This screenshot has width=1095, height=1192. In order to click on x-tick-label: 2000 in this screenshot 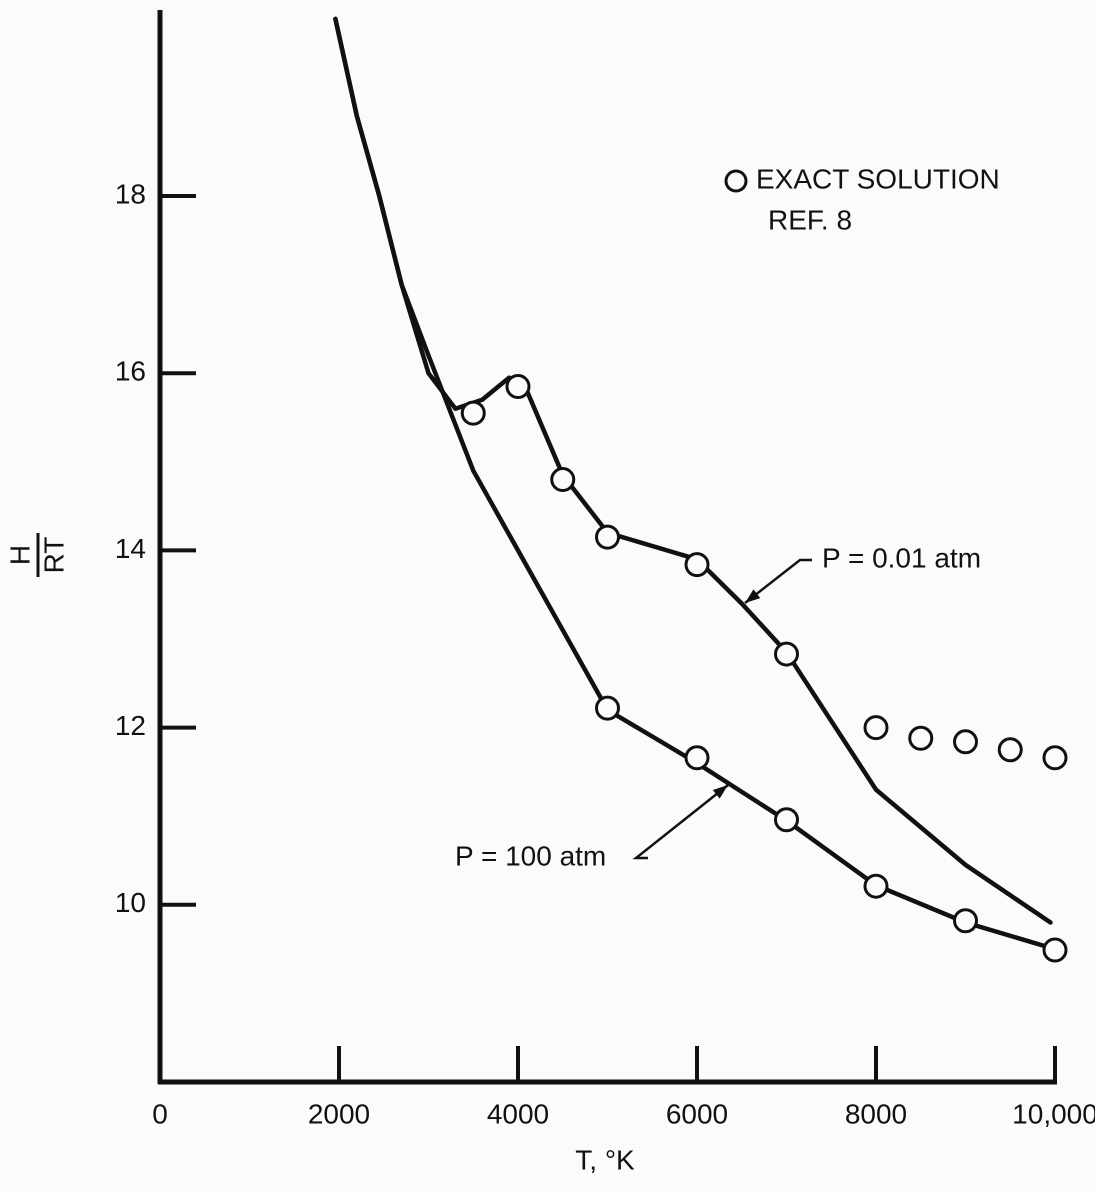, I will do `click(339, 1113)`.